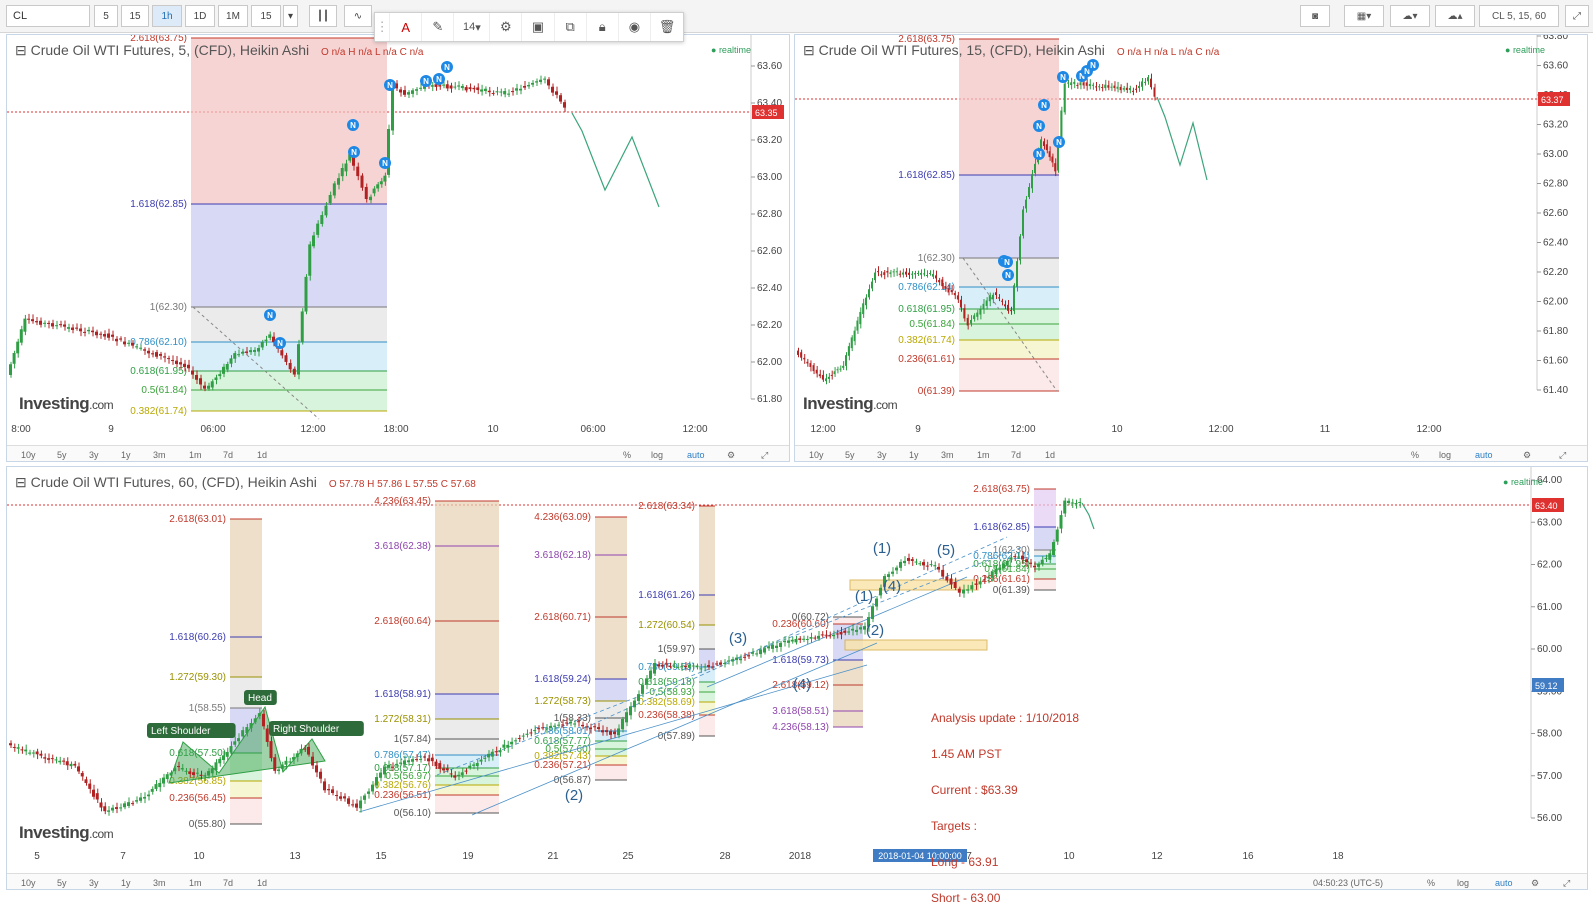 The height and width of the screenshot is (916, 1593). What do you see at coordinates (323, 16) in the screenshot?
I see `candle-type-icon: ┃┃` at bounding box center [323, 16].